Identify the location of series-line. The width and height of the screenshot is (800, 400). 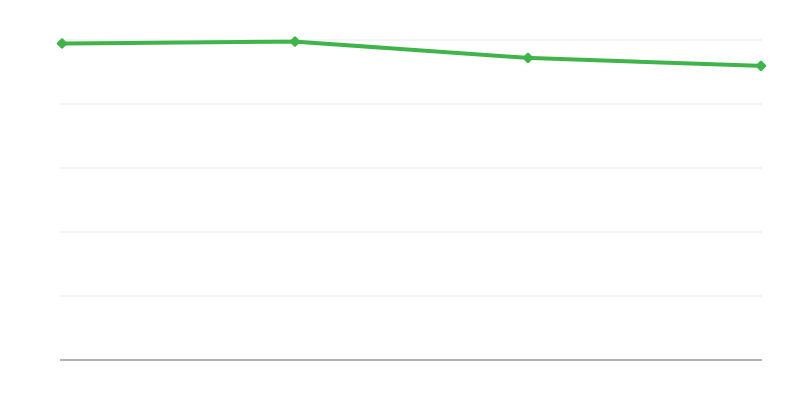
(411, 53).